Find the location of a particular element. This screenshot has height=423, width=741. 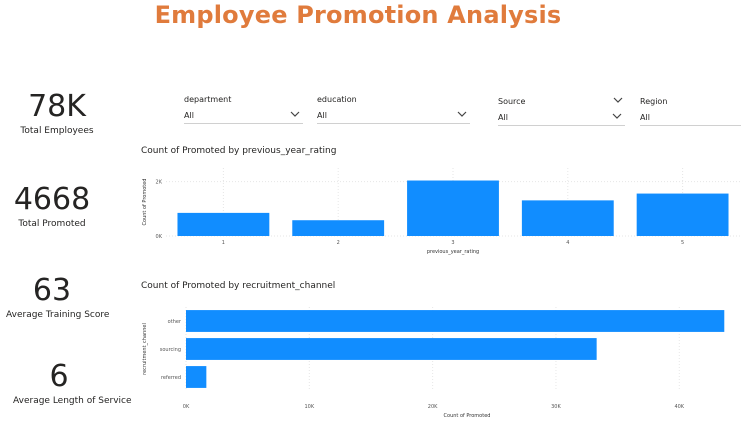

source-slicer-chevron-icon is located at coordinates (618, 100).